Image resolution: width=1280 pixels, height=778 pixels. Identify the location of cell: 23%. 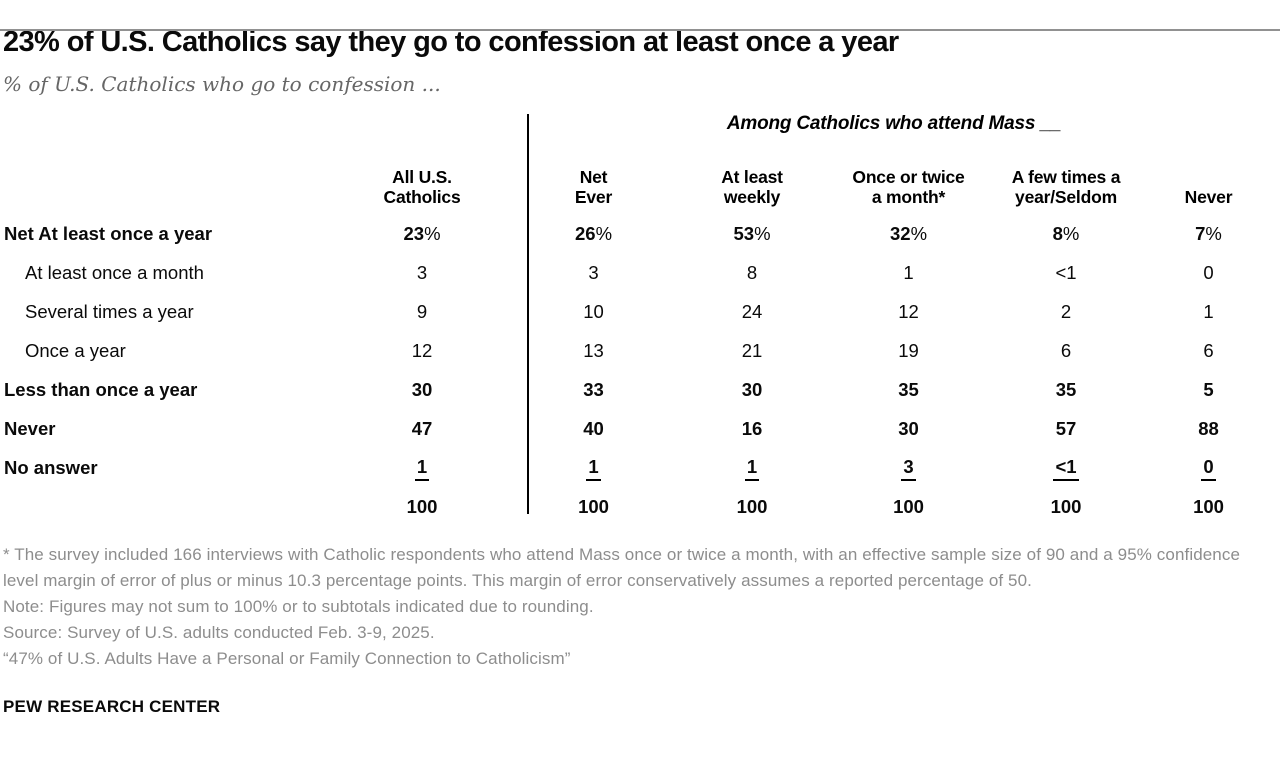
(422, 234).